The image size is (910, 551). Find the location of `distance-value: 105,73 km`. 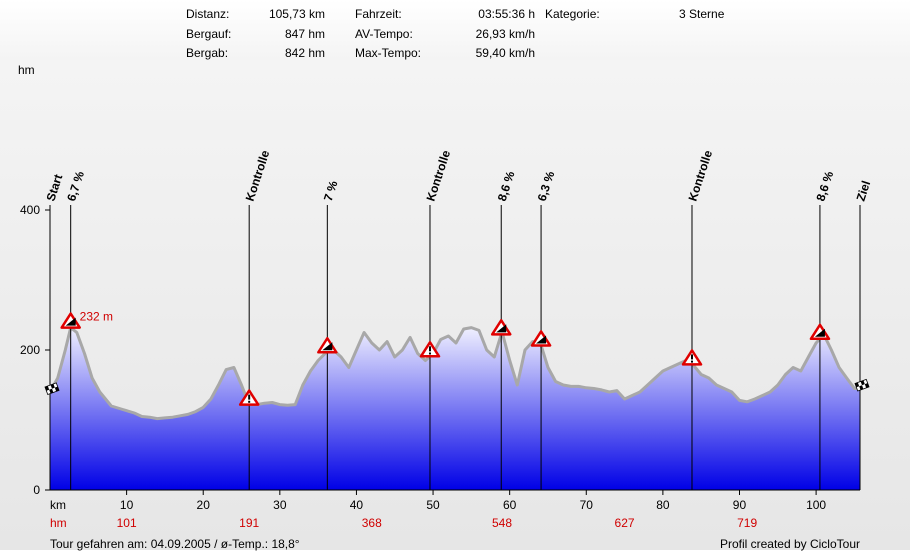

distance-value: 105,73 km is located at coordinates (296, 14).